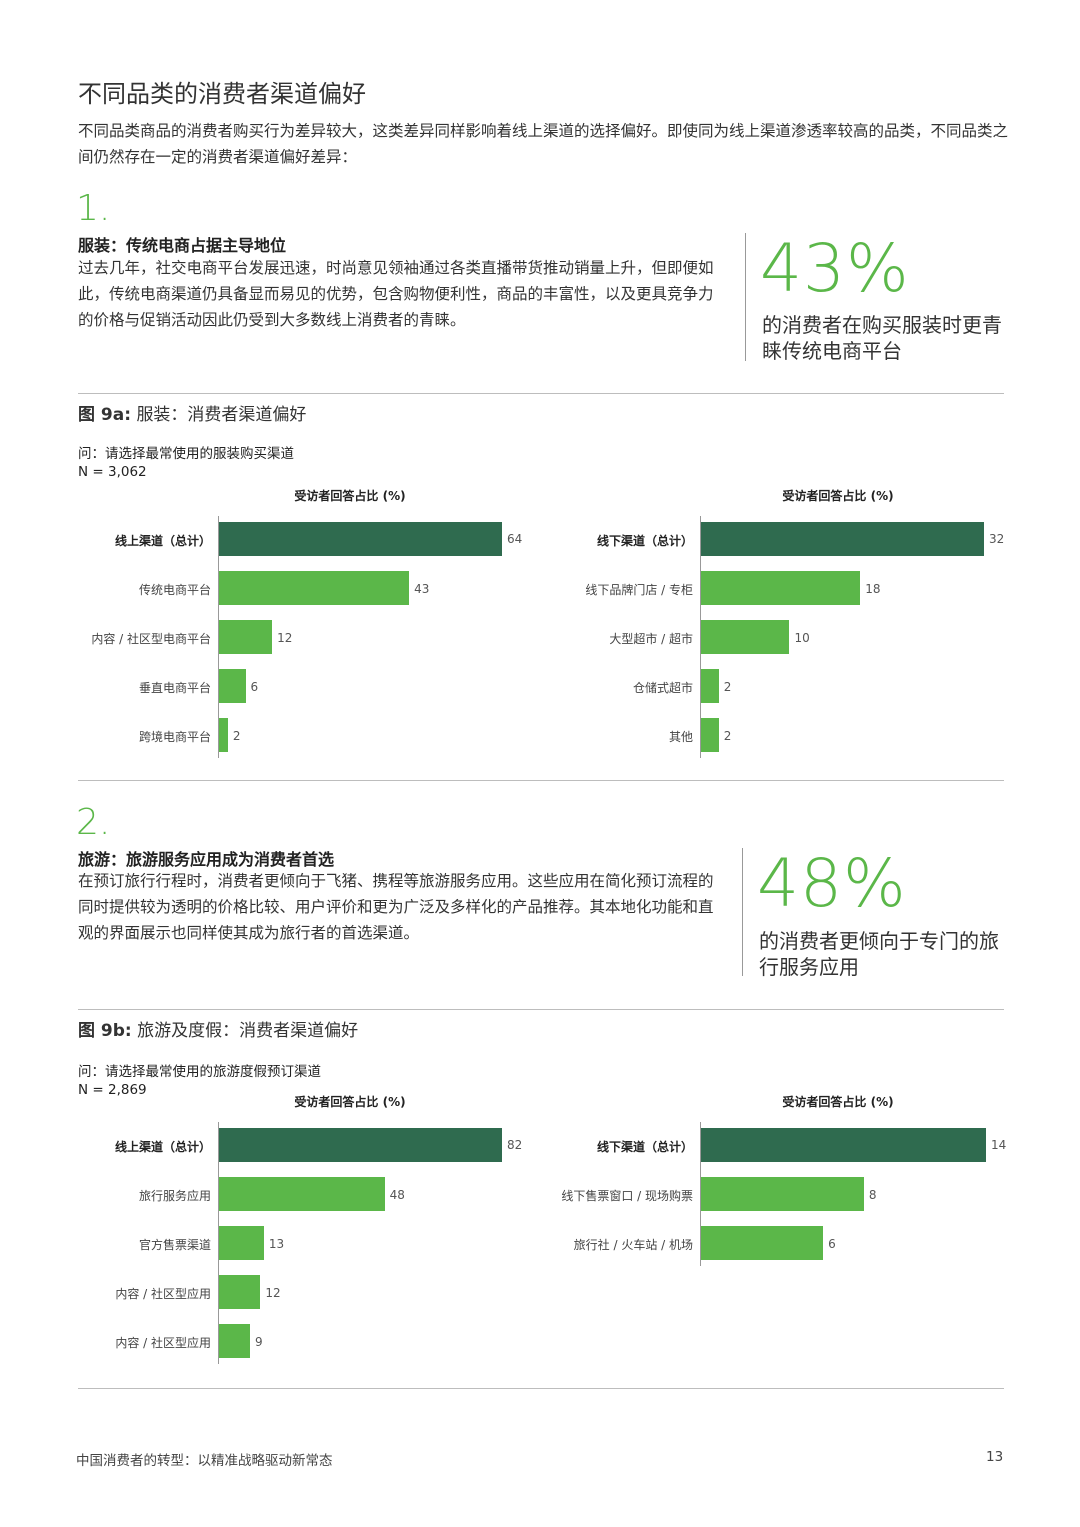  What do you see at coordinates (93, 208) in the screenshot?
I see `section-1-number: 1.` at bounding box center [93, 208].